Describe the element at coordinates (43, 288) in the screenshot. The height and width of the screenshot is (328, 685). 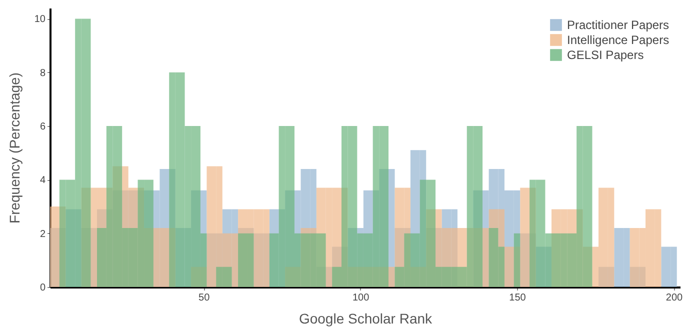
I see `y-tick-label: 0` at that location.